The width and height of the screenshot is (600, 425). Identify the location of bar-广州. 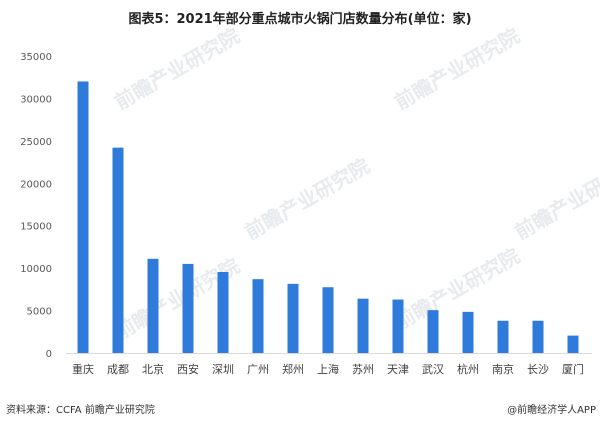
(258, 316).